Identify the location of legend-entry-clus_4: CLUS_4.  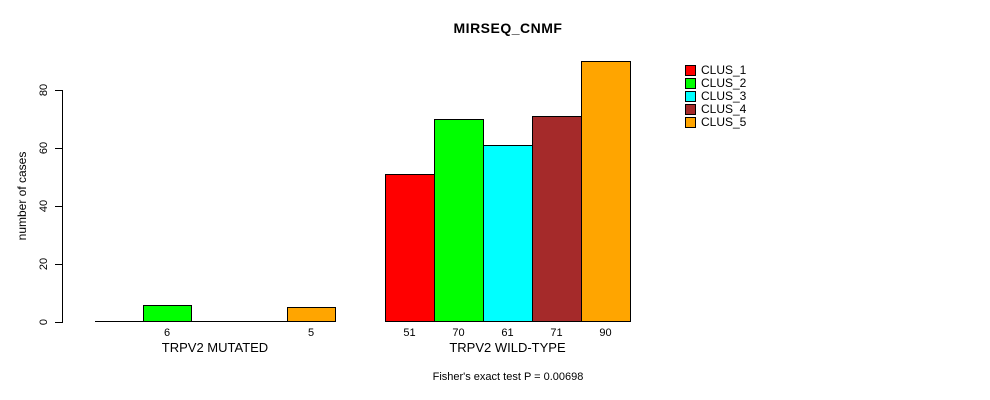
(715, 109).